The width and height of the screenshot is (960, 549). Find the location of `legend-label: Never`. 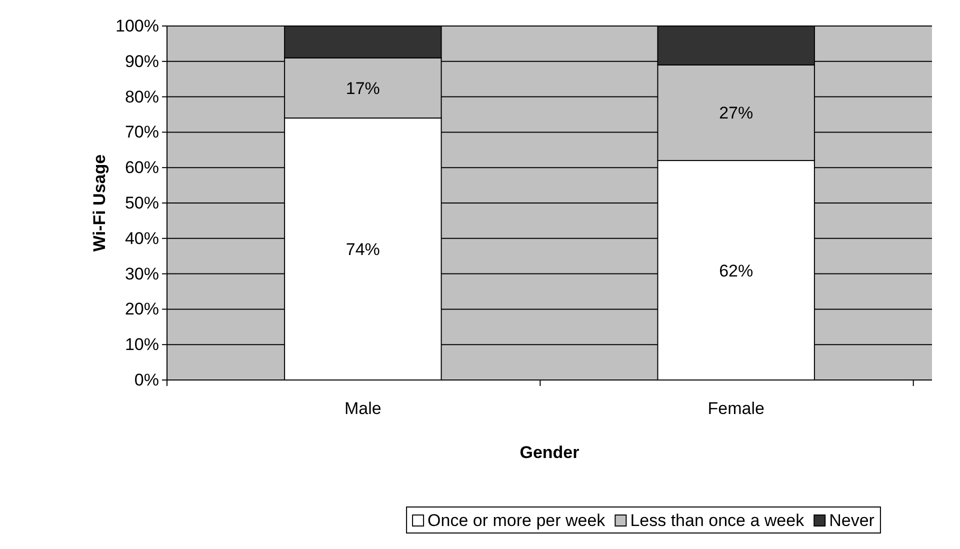

legend-label: Never is located at coordinates (852, 520).